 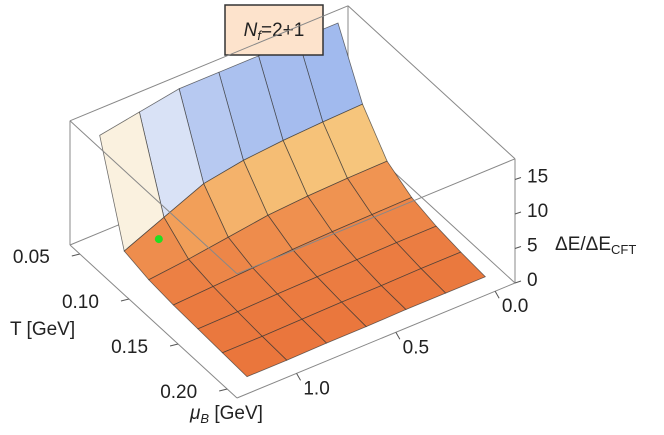 I want to click on zlabel-sub: CFT, so click(x=623, y=249).